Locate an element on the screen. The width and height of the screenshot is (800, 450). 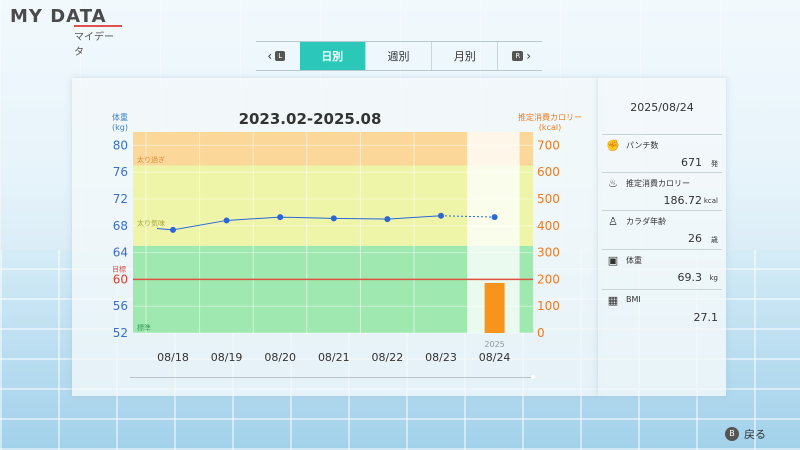
left-tick-label: 60 is located at coordinates (120, 279).